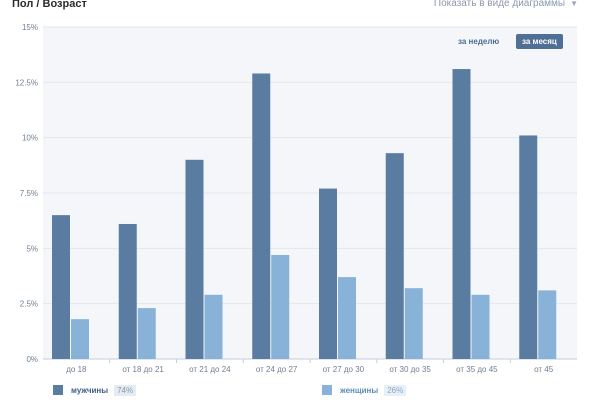 The width and height of the screenshot is (600, 400). I want to click on legend-percent-men: 74%, so click(125, 390).